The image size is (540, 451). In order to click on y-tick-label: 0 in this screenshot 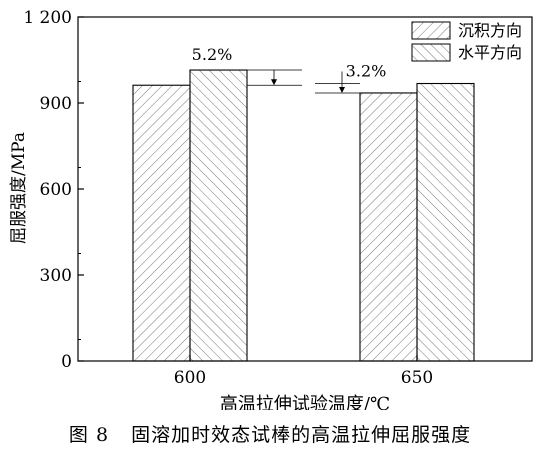, I will do `click(66, 362)`.